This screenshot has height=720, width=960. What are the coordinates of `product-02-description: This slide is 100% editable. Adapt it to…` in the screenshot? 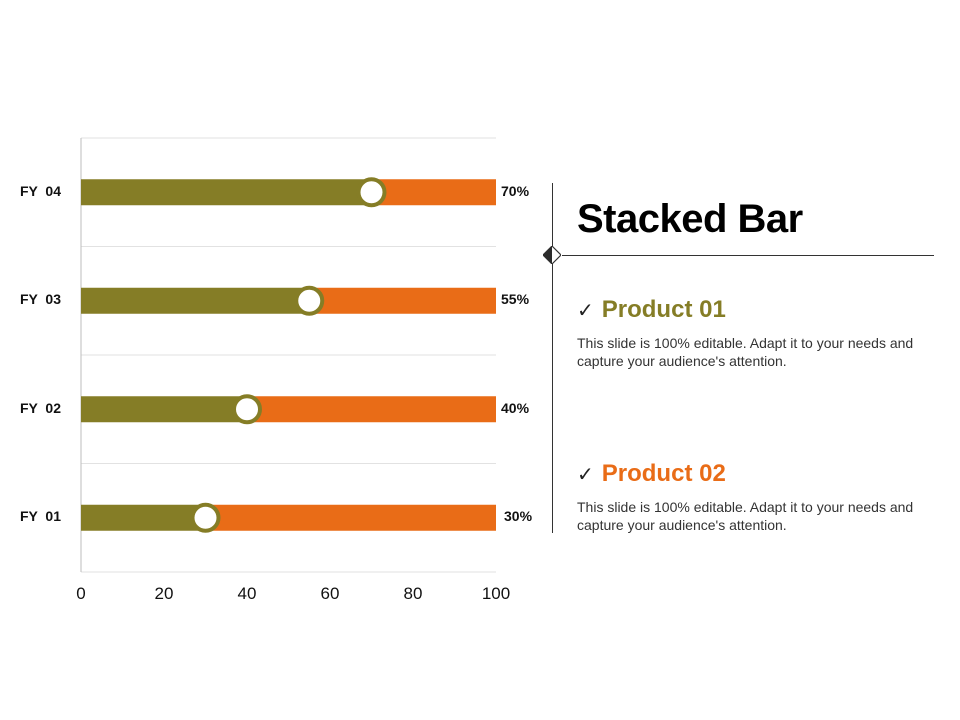 It's located at (745, 516).